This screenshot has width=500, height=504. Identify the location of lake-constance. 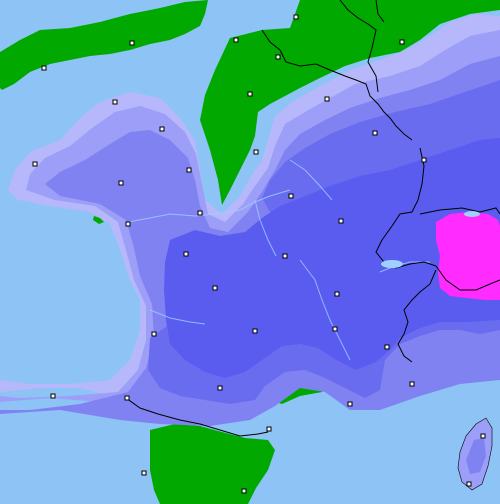
(472, 214).